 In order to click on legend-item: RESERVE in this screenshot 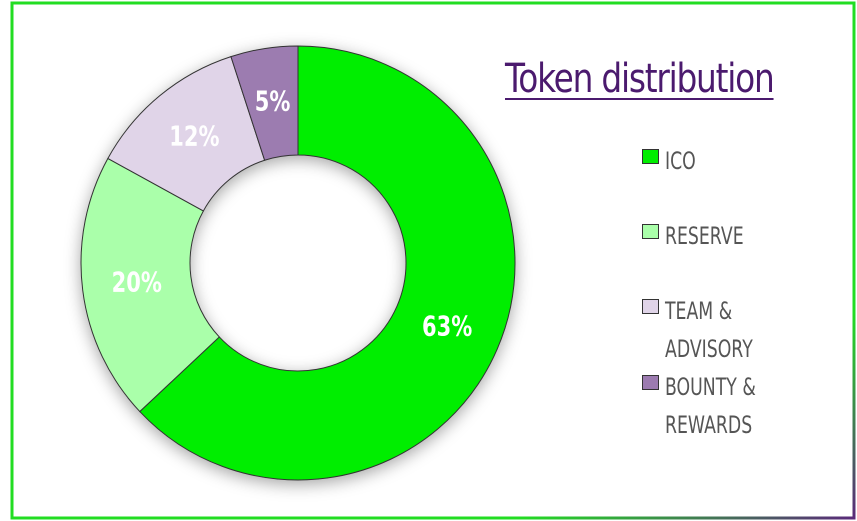, I will do `click(721, 236)`.